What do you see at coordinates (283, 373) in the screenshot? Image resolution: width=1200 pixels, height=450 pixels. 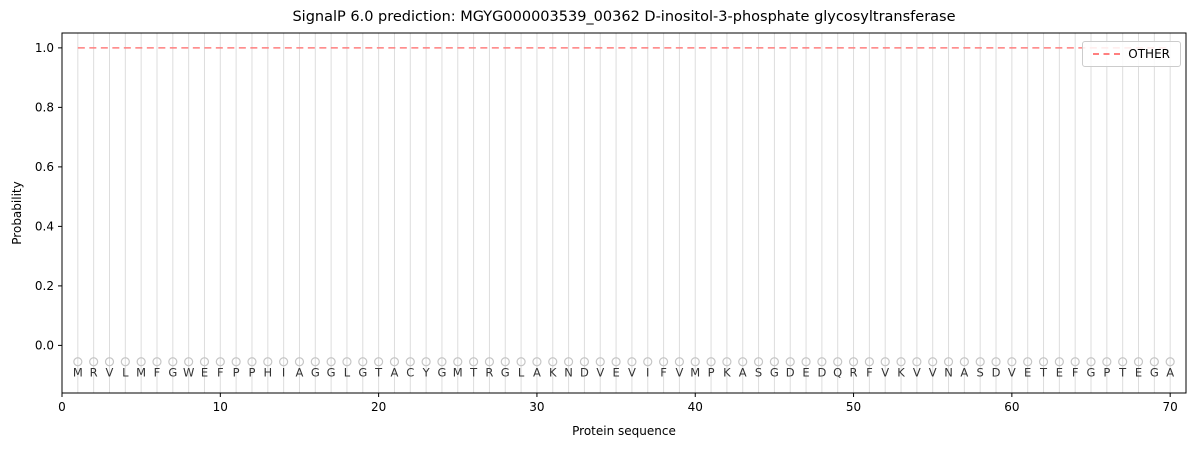 I see `residue-letter: I` at bounding box center [283, 373].